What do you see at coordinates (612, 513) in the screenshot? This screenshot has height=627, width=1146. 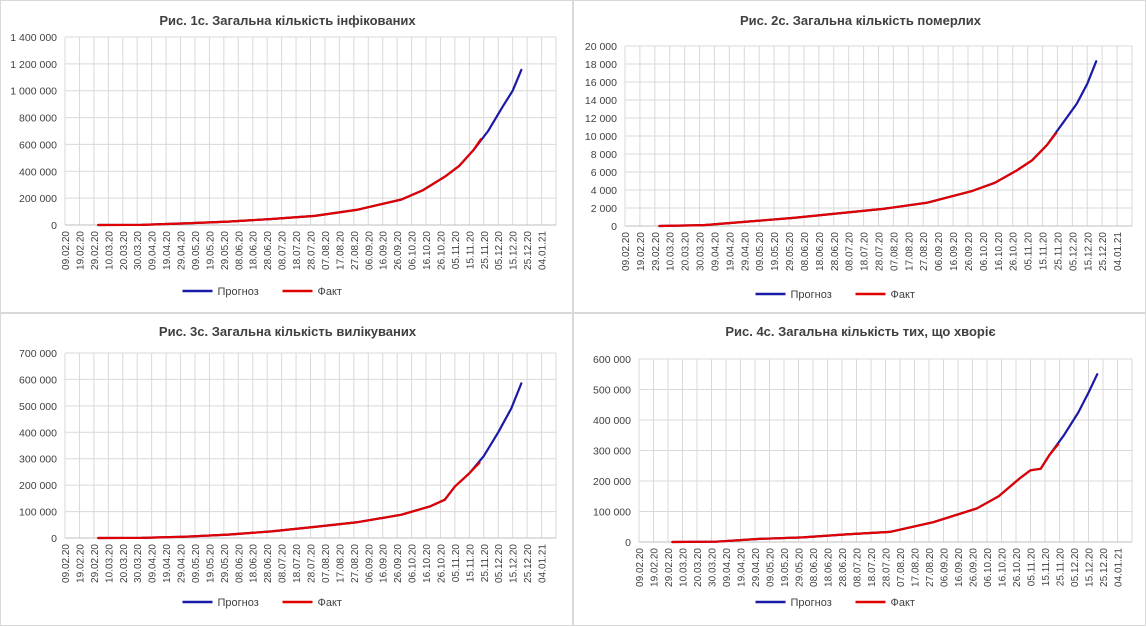 I see `y-tick-label: 100 000` at bounding box center [612, 513].